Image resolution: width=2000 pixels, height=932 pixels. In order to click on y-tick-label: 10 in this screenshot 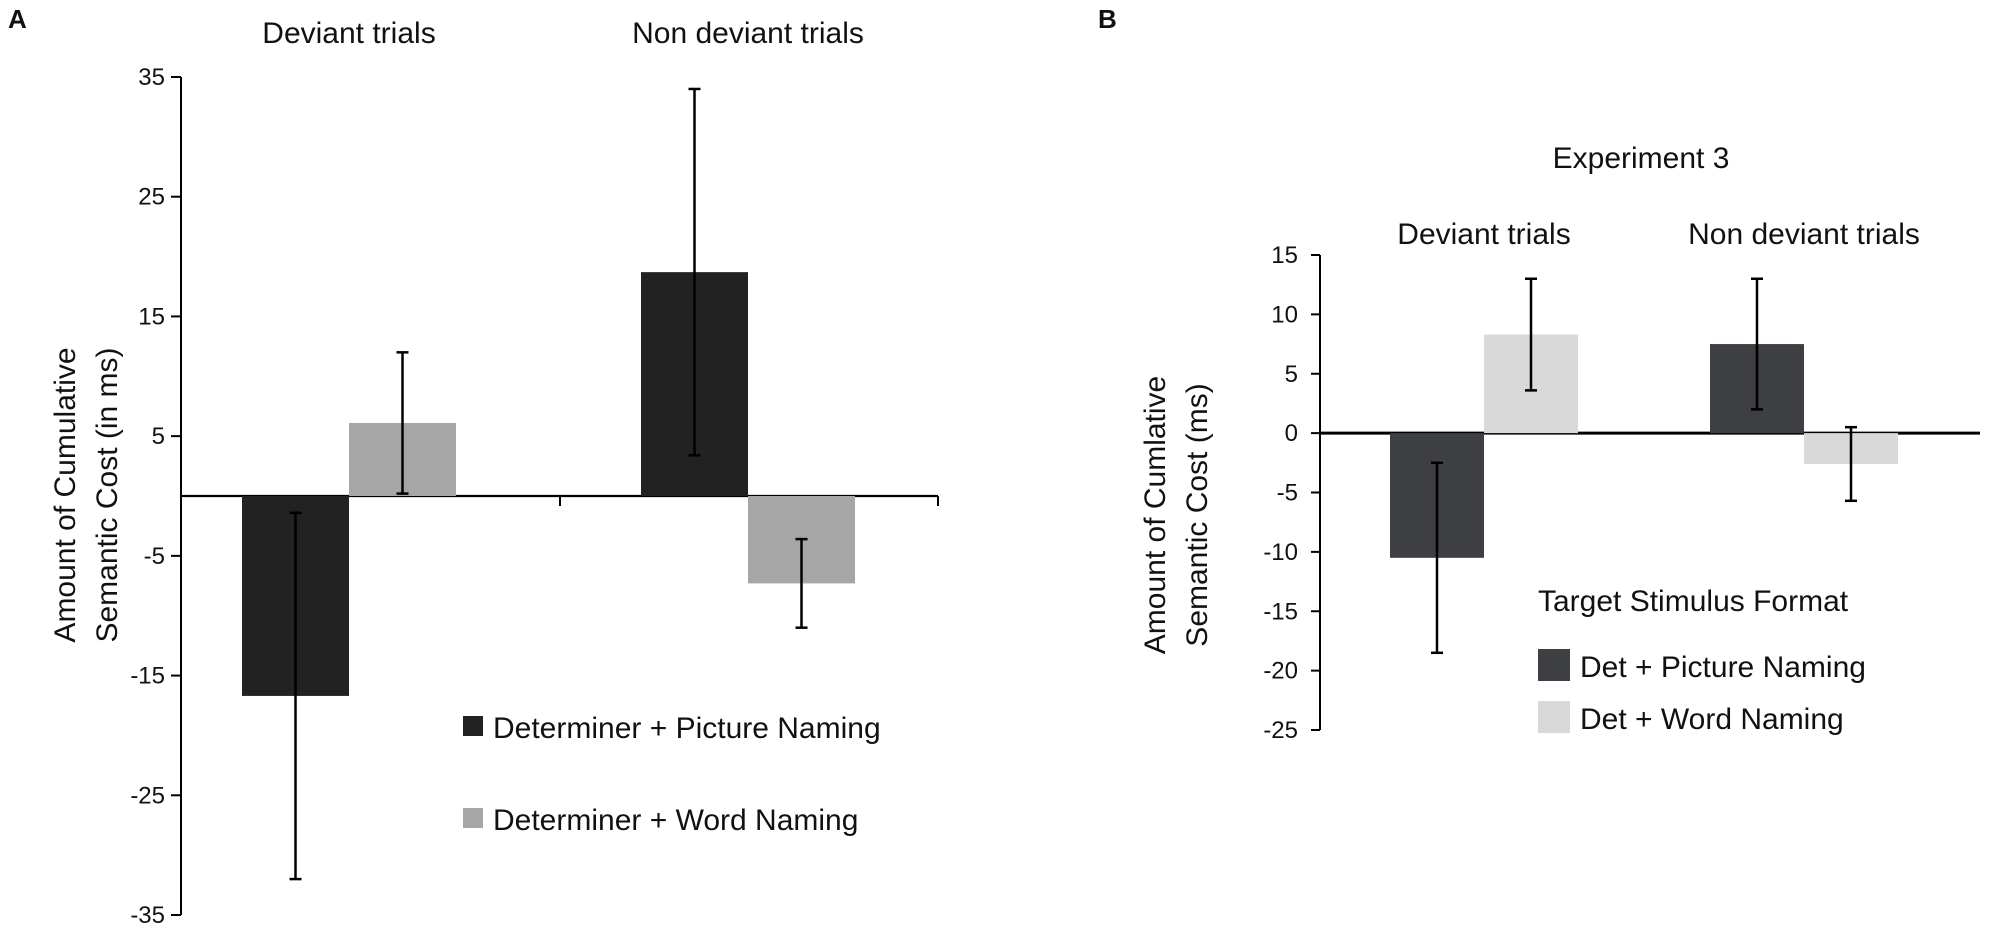, I will do `click(1284, 314)`.